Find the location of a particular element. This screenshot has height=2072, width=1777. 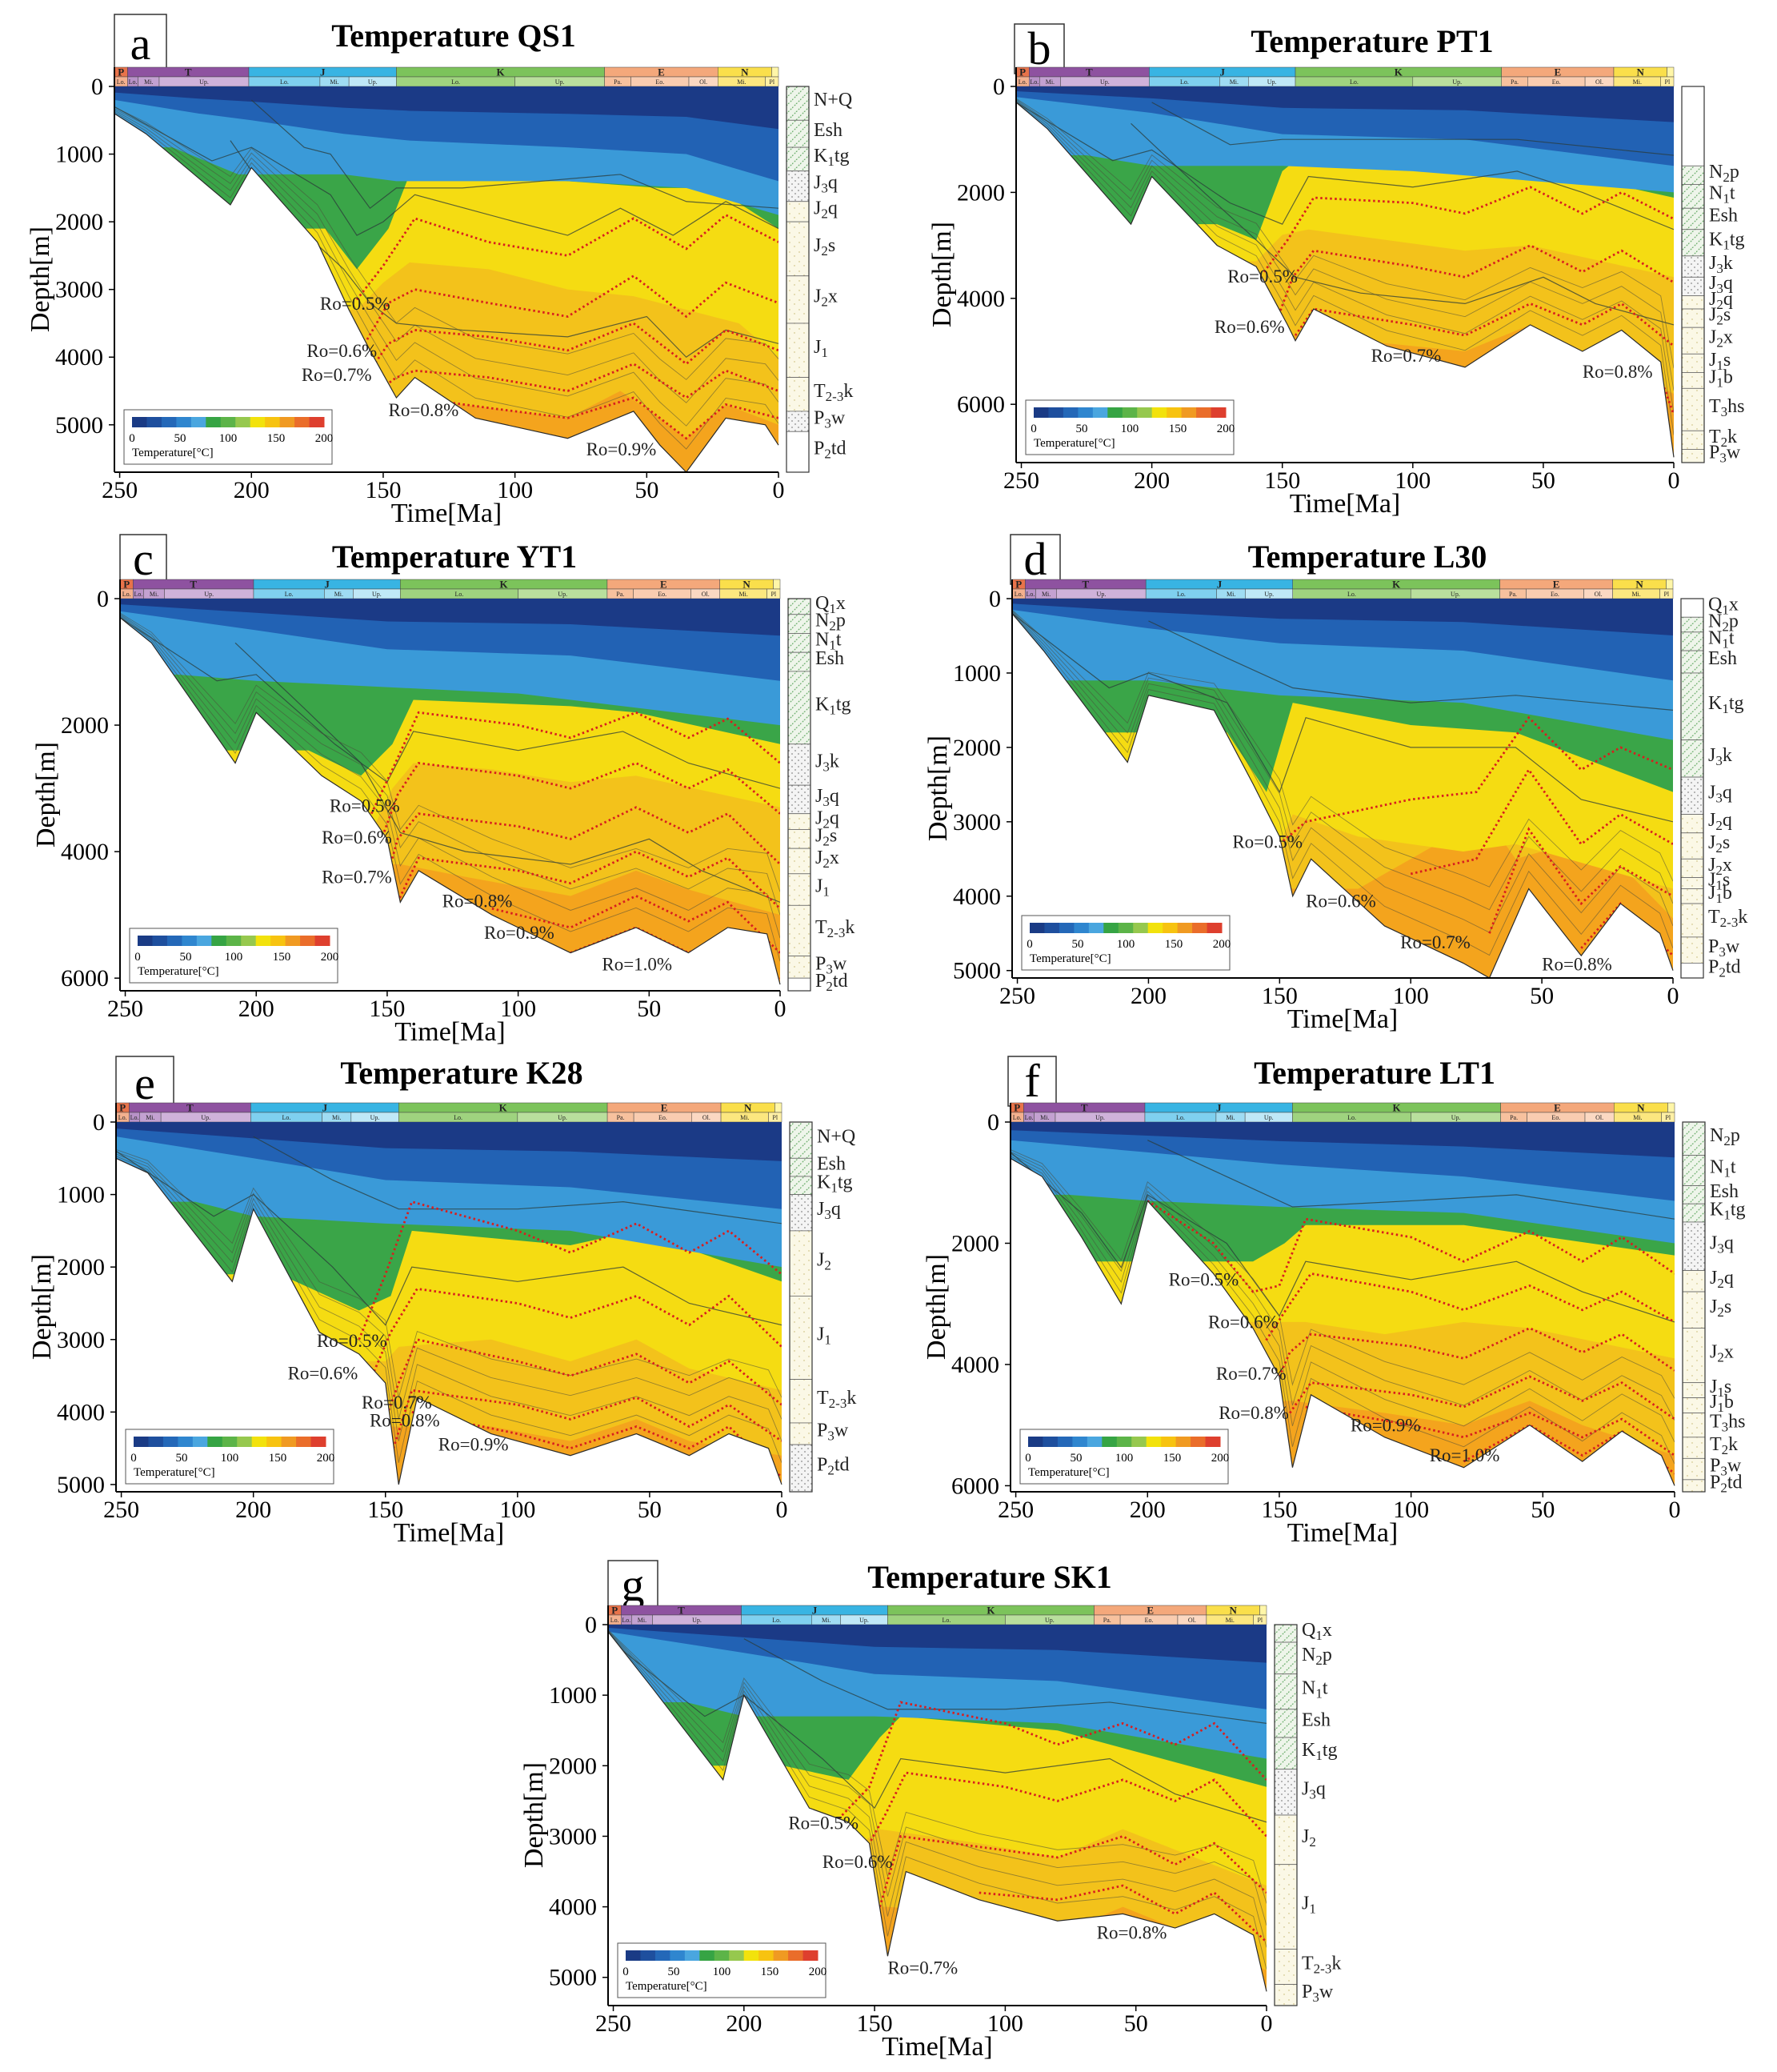

strata-label: N1t is located at coordinates (1721, 639).